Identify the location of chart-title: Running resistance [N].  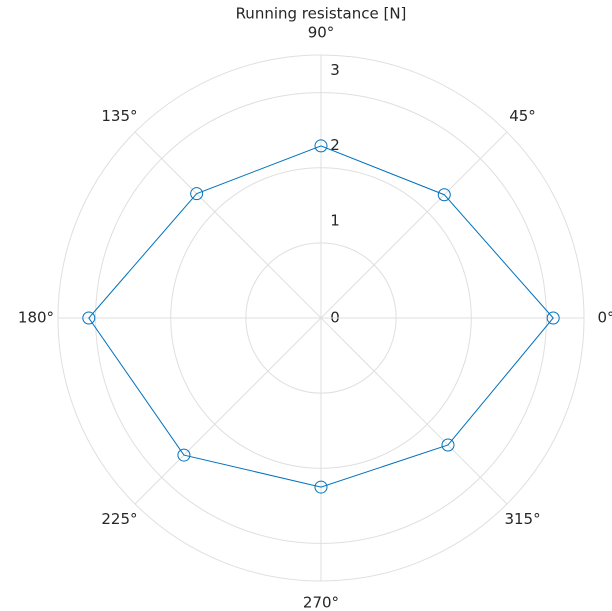
(321, 14).